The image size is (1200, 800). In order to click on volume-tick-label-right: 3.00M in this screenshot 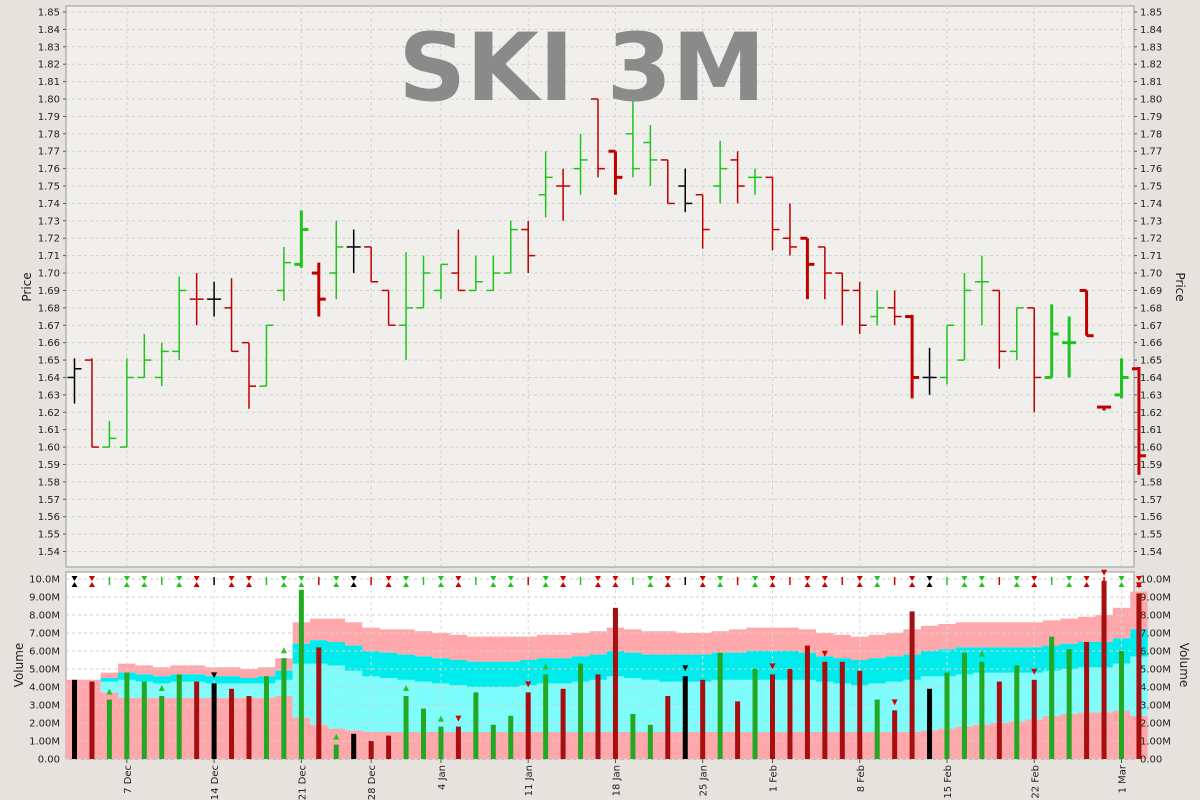, I will do `click(1155, 706)`.